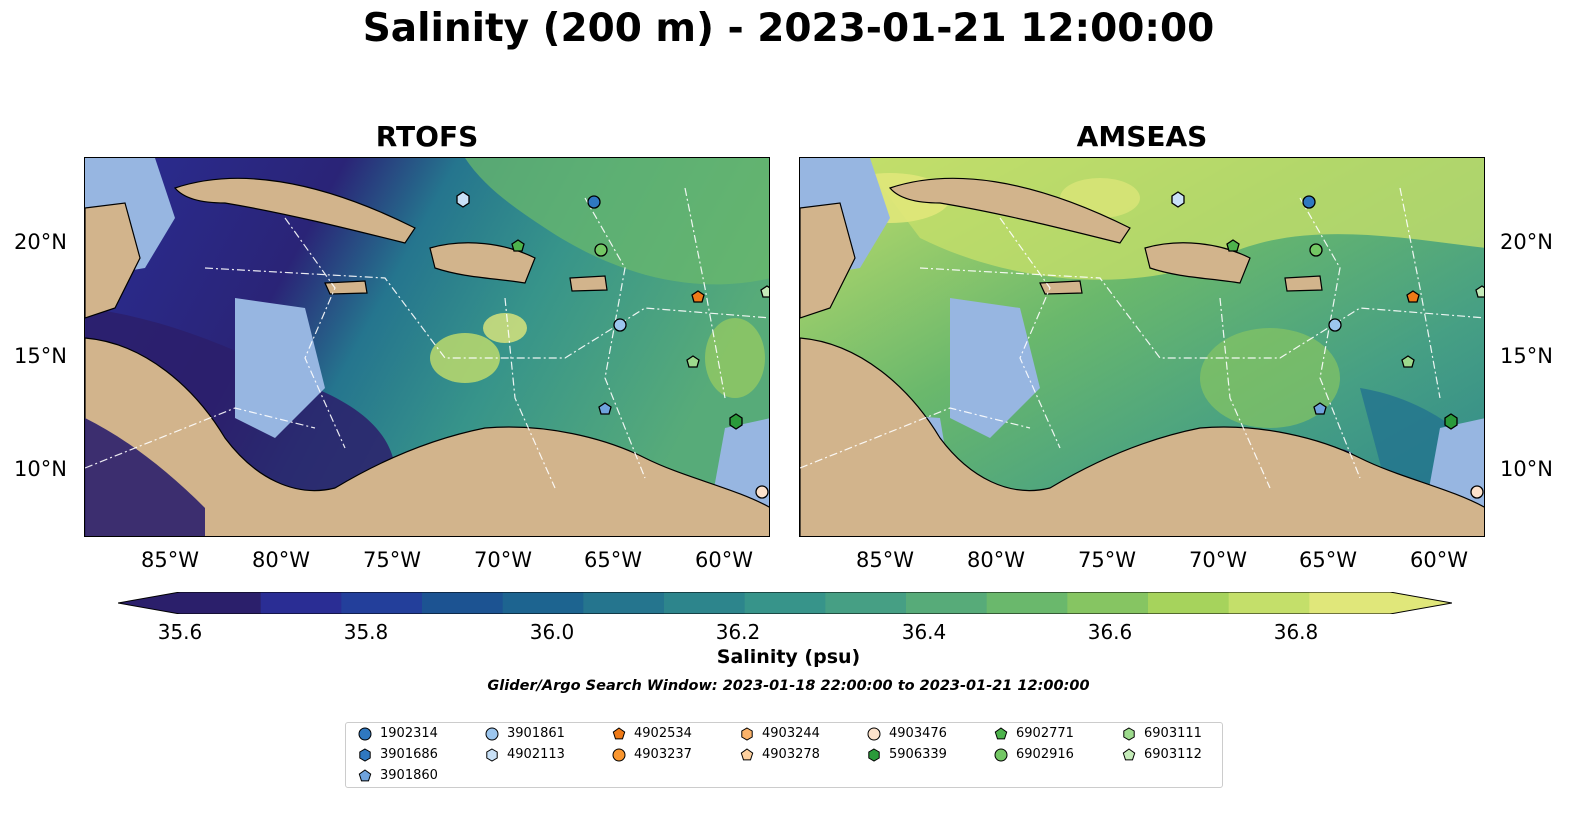  What do you see at coordinates (791, 754) in the screenshot?
I see `legend-item-label: 4903278` at bounding box center [791, 754].